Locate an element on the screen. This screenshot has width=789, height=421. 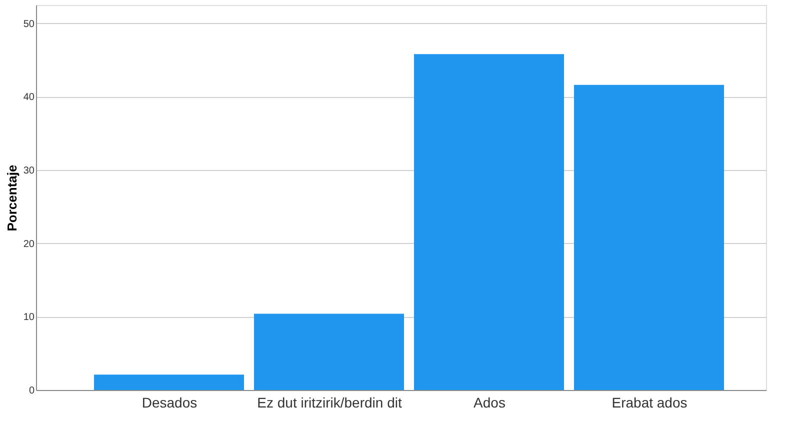
y-tick-label: 50 is located at coordinates (29, 24).